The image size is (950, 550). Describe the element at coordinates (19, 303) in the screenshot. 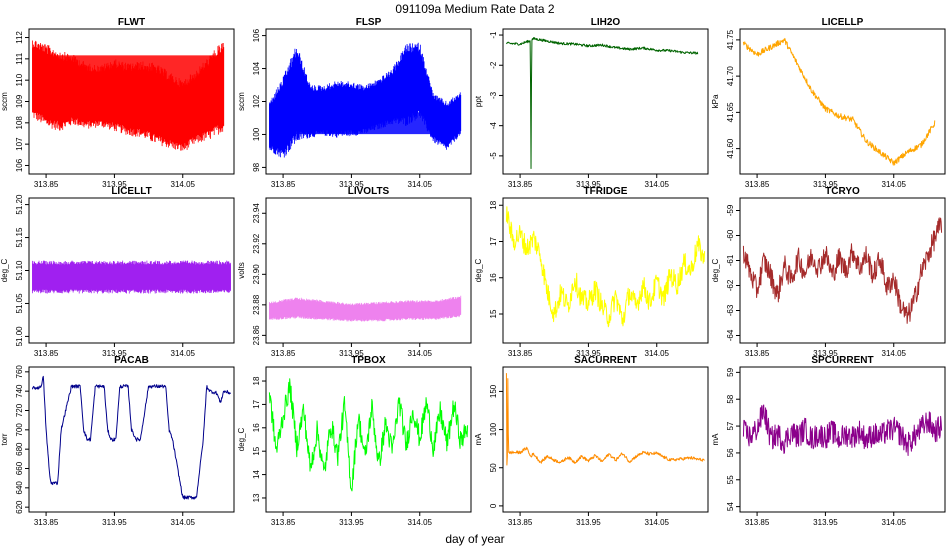

I see `y-tick-label: 51.05` at that location.